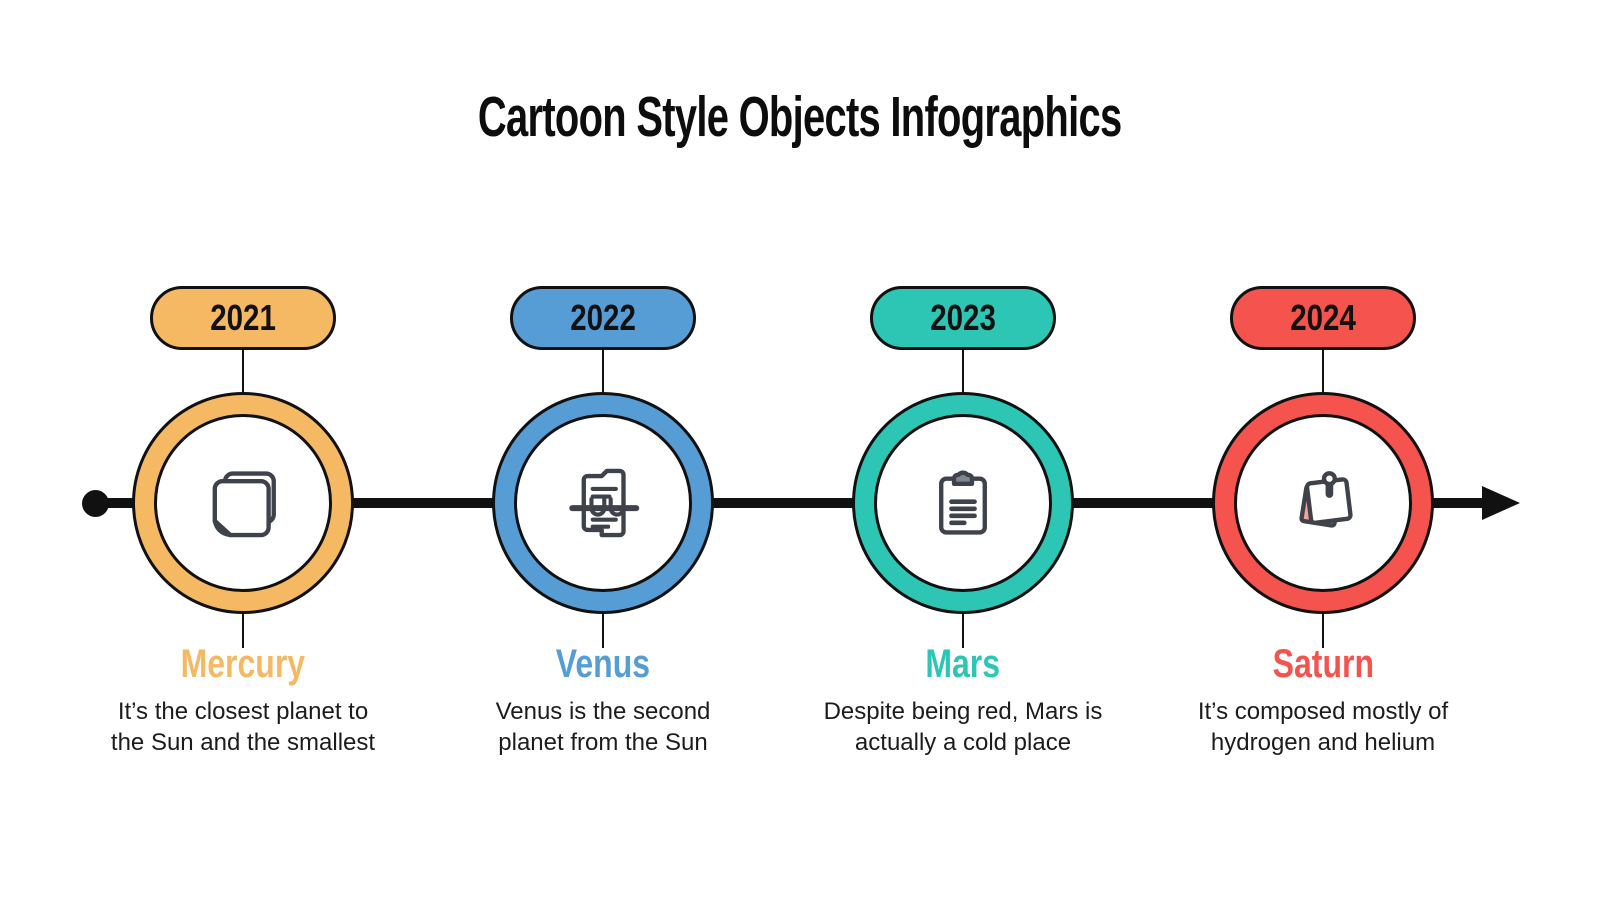 This screenshot has width=1600, height=900. Describe the element at coordinates (603, 727) in the screenshot. I see `planet-description: Venus is the second planet from the Sun` at that location.